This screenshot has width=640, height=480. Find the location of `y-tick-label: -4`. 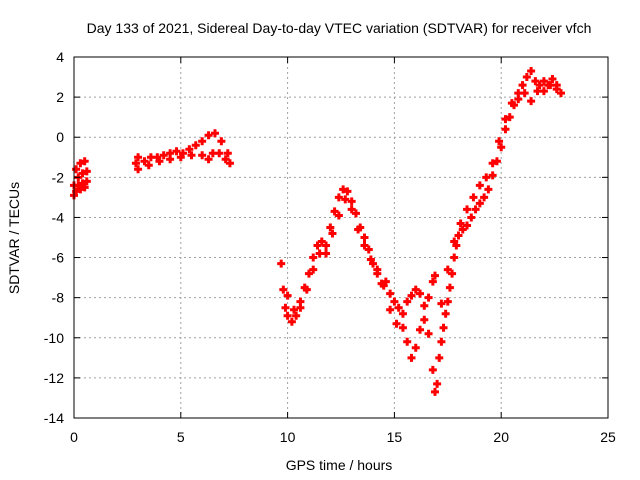

y-tick-label: -4 is located at coordinates (58, 217).